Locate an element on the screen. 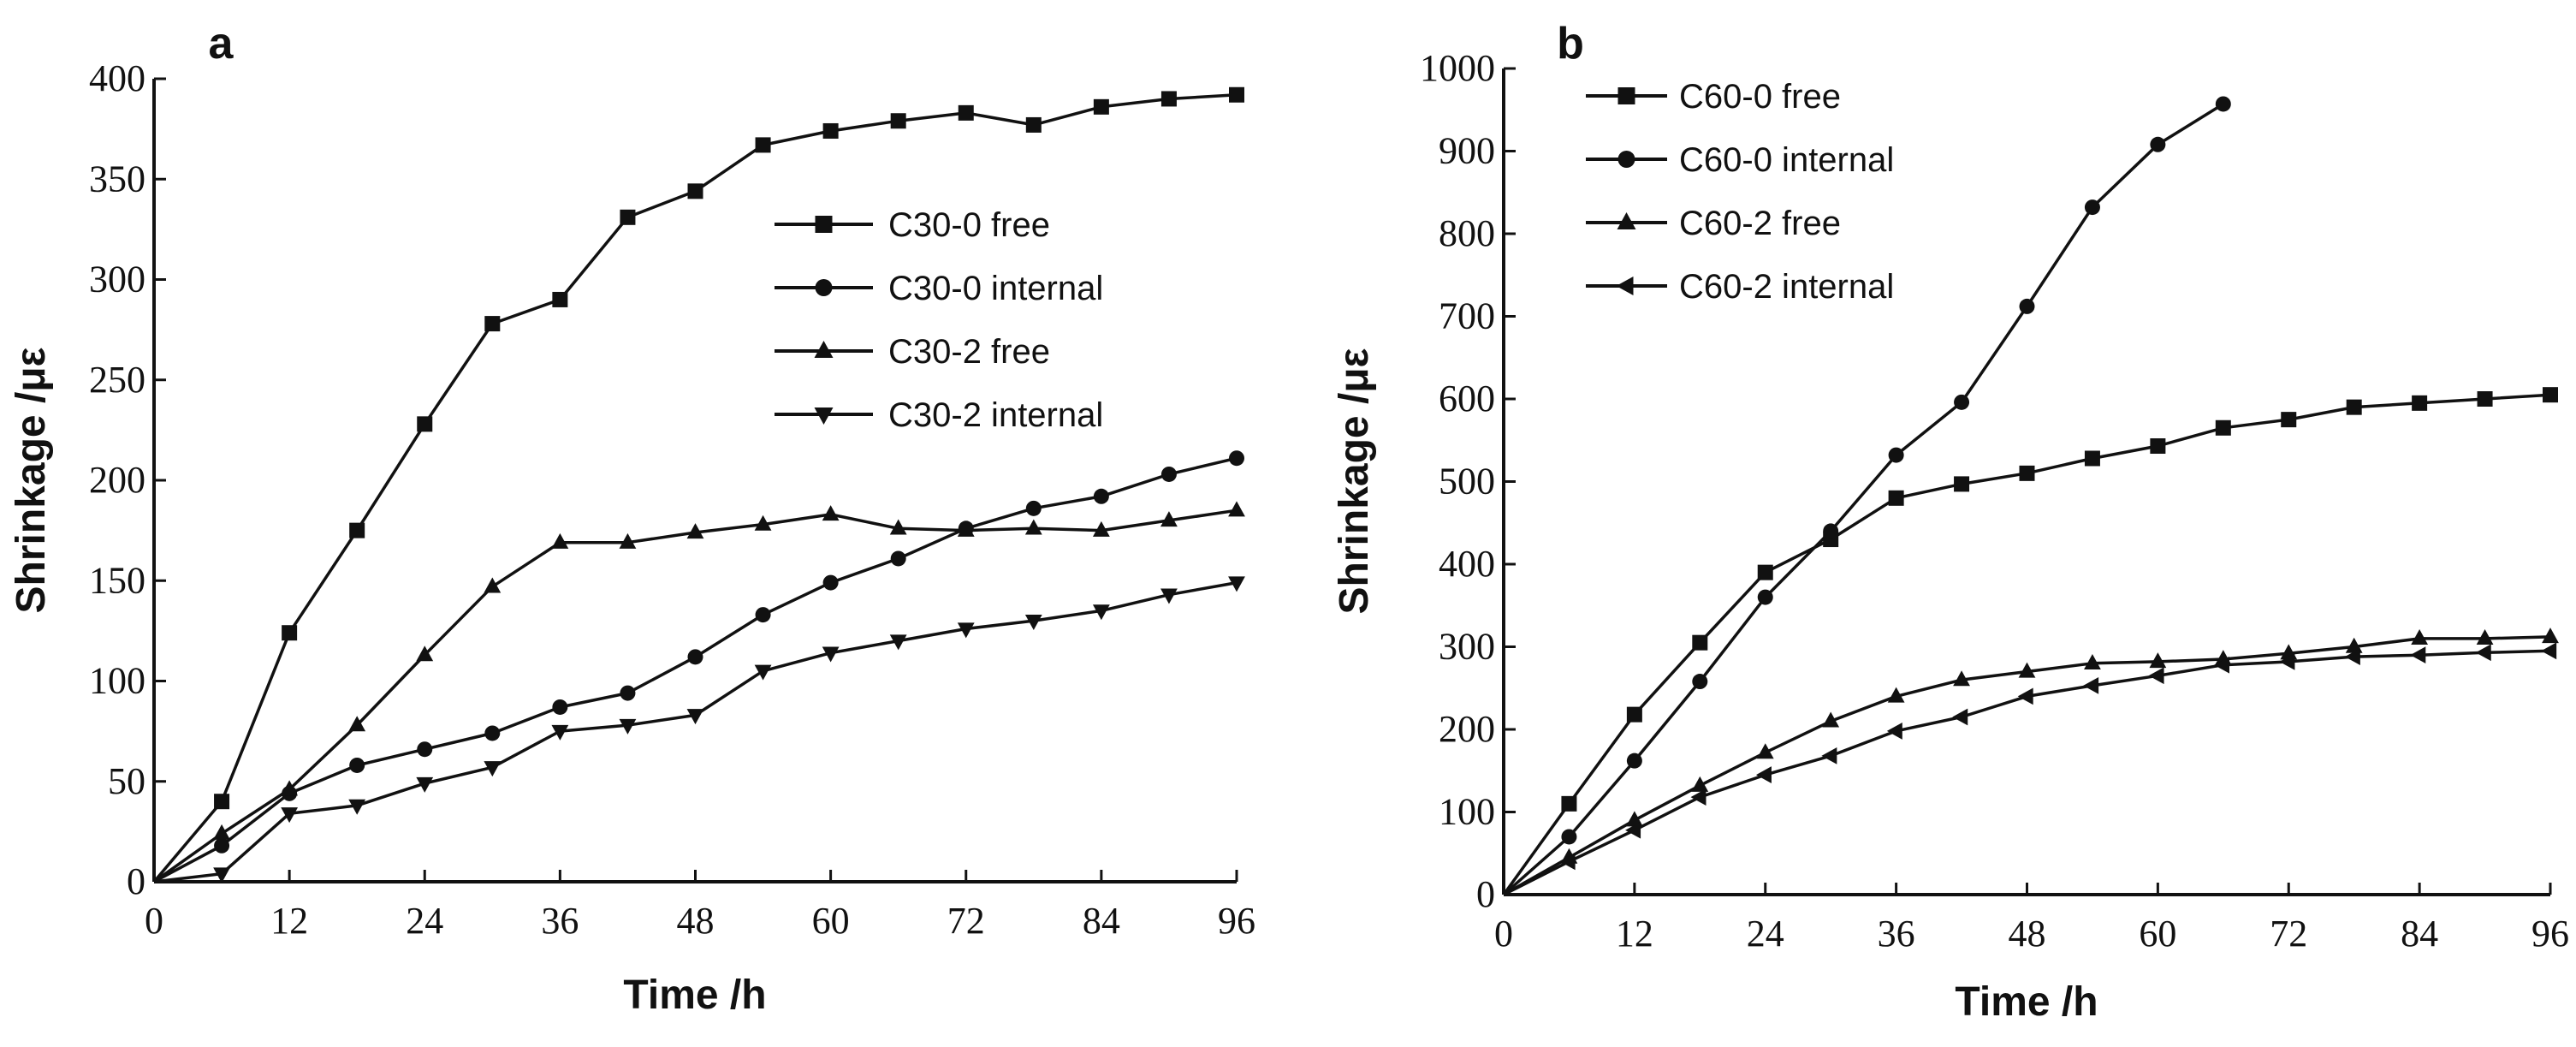 The width and height of the screenshot is (2576, 1047). series-c30-2-internal is located at coordinates (699, 729).